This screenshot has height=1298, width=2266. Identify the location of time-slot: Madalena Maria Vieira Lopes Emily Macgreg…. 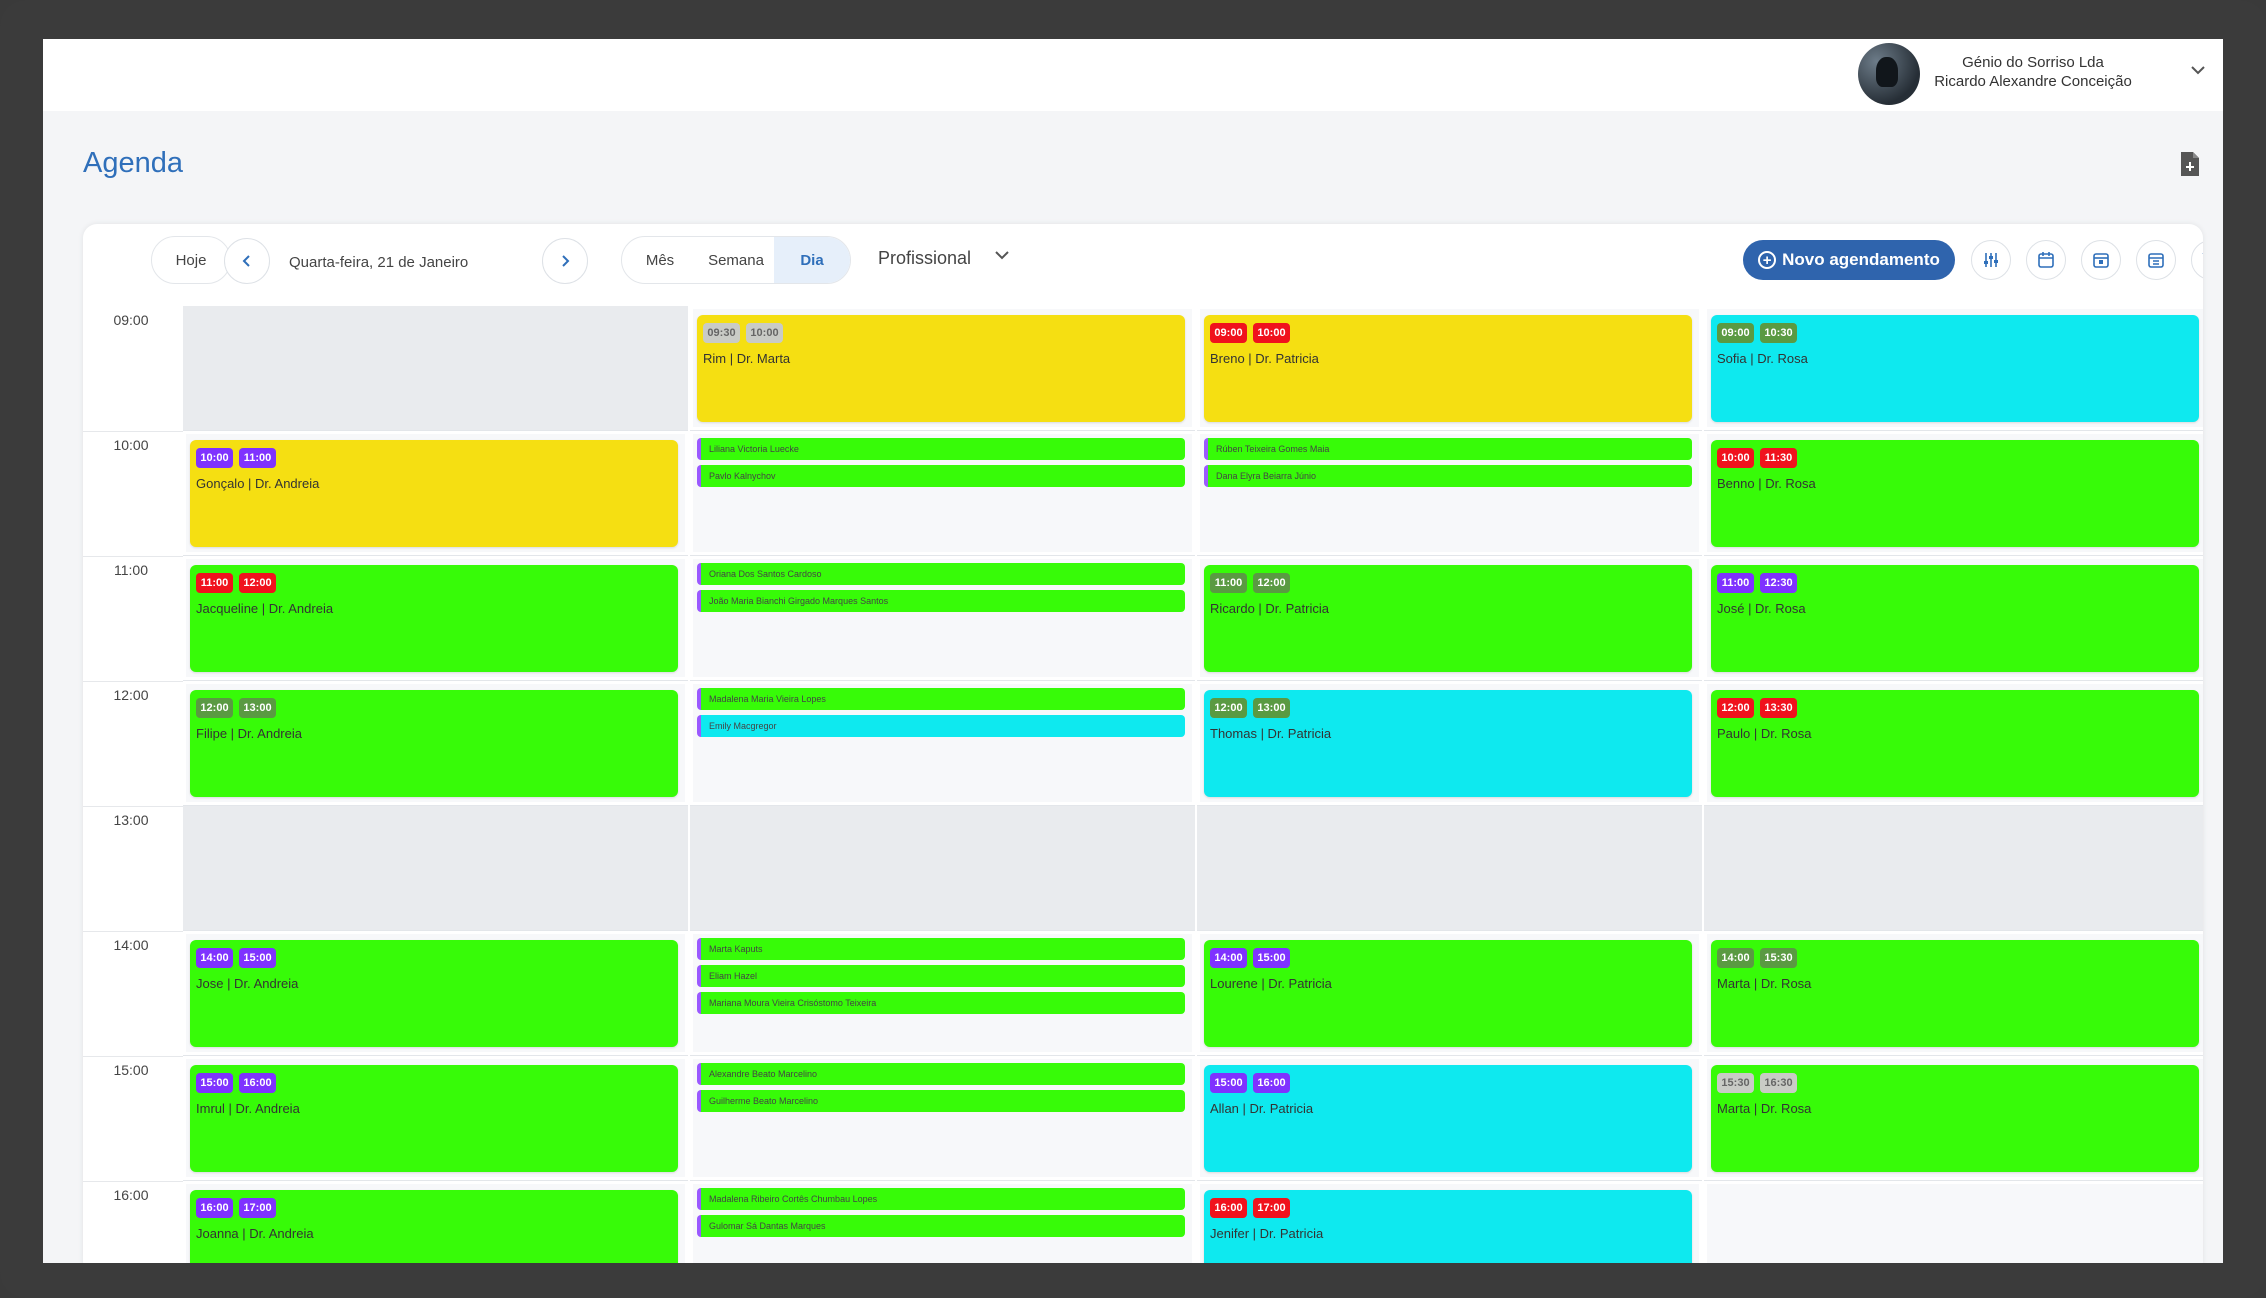
(942, 743).